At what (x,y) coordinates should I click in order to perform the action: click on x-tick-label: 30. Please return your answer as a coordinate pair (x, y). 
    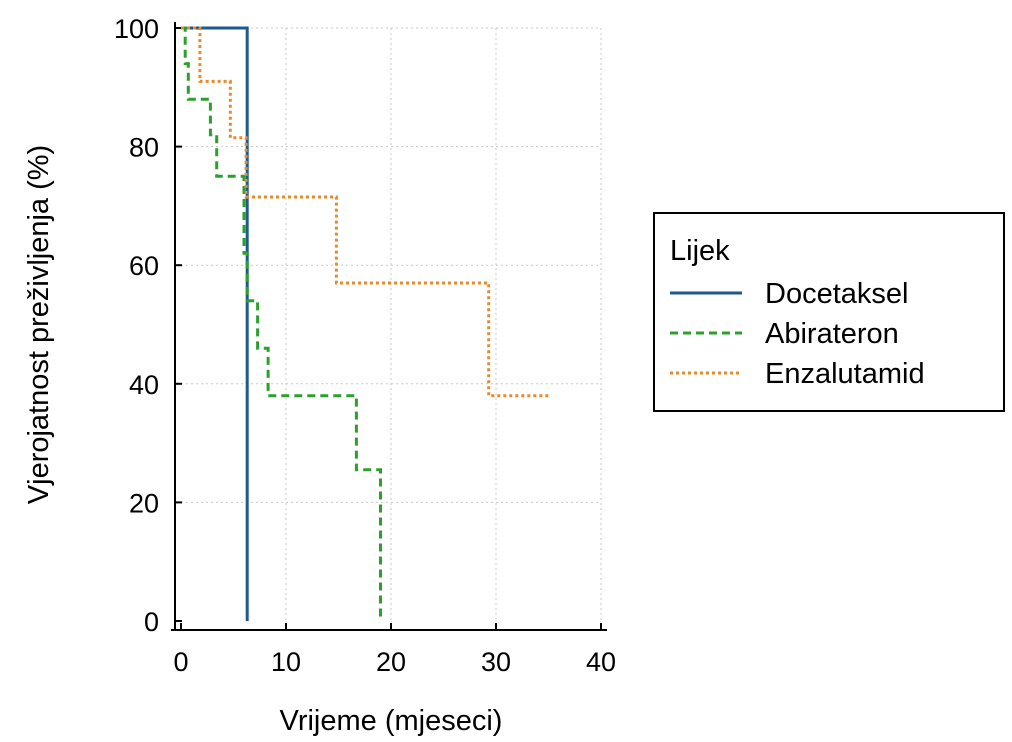
    Looking at the image, I should click on (496, 662).